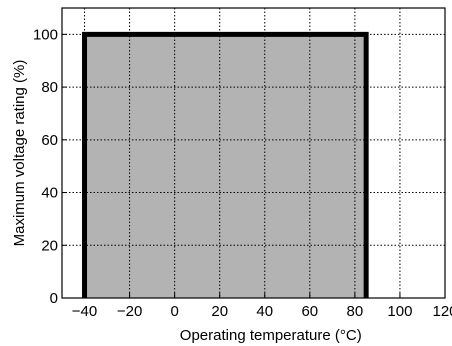  Describe the element at coordinates (174, 311) in the screenshot. I see `x-tick-label: 0` at that location.